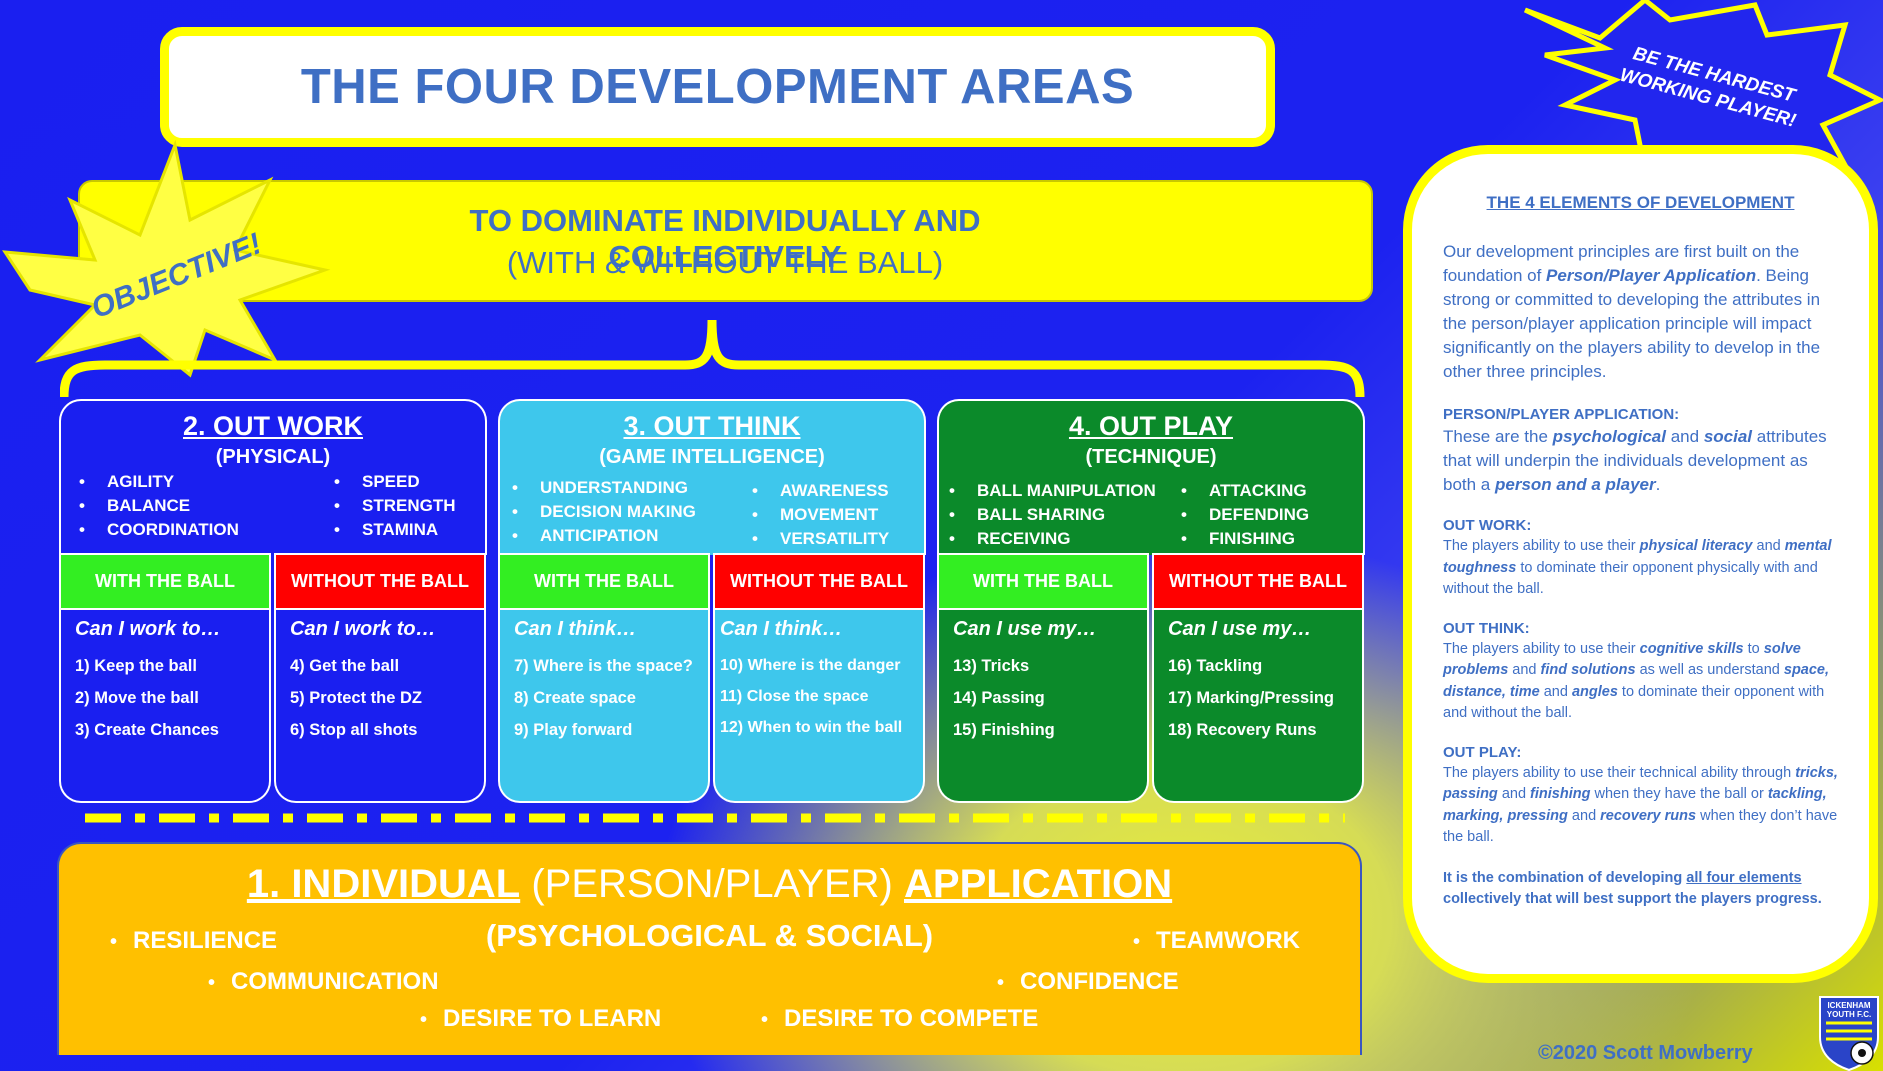 This screenshot has height=1071, width=1883. I want to click on trait-teamwork: TEAMWORK, so click(1216, 941).